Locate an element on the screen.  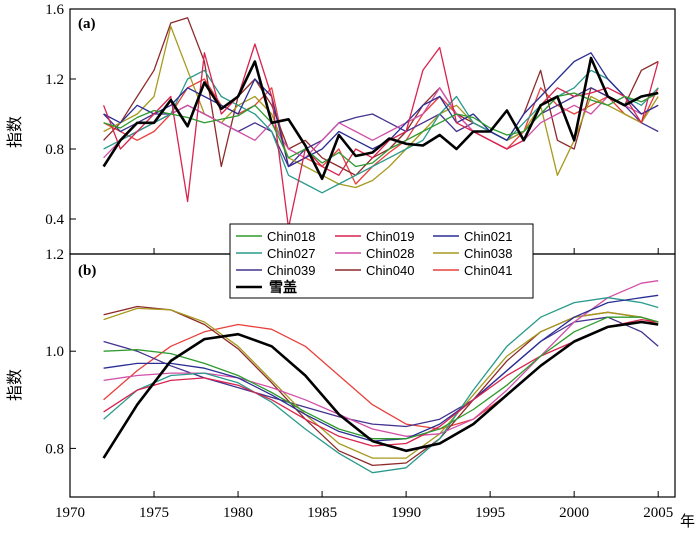
panel-a-tag: (a) is located at coordinates (87, 24).